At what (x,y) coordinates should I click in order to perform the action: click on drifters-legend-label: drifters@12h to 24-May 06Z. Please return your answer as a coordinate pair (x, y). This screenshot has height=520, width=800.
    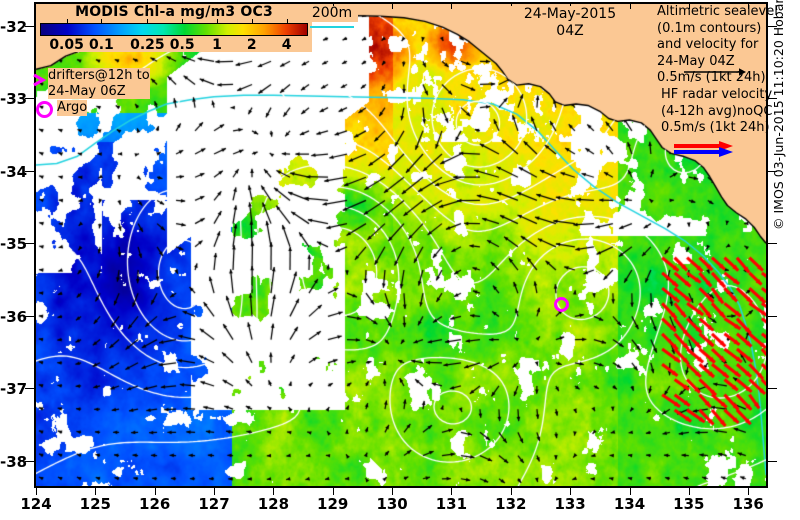
    Looking at the image, I should click on (99, 83).